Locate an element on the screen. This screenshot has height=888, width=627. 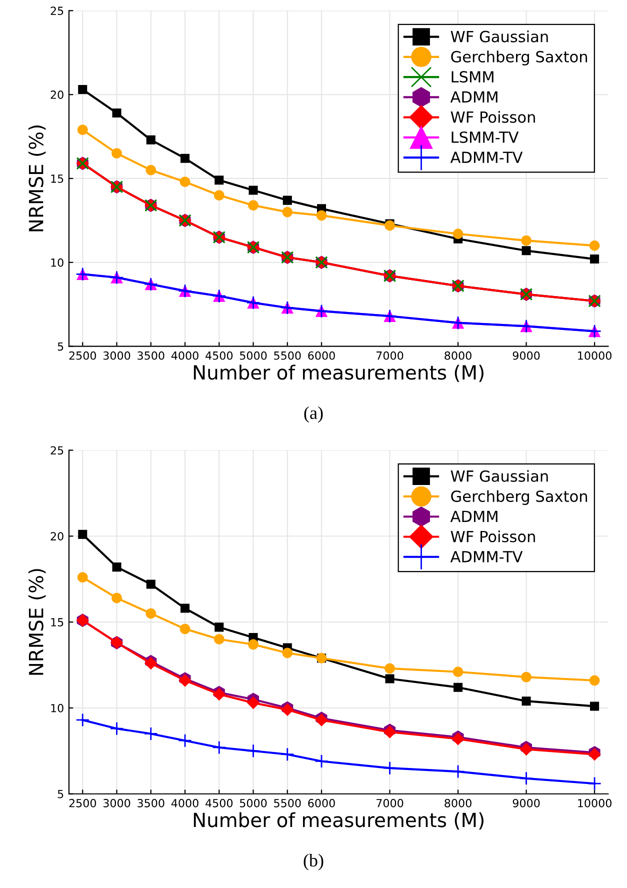
text: (b) is located at coordinates (314, 862).